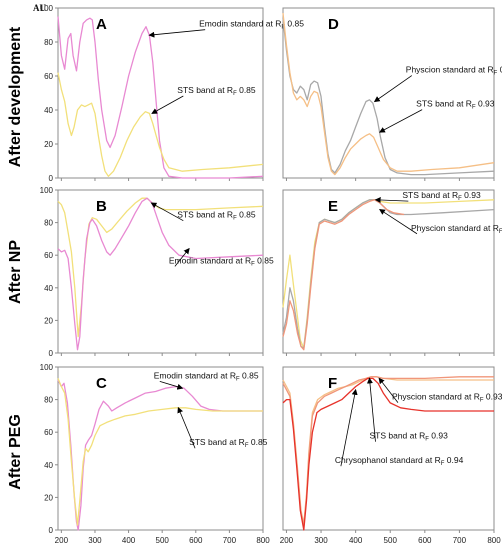 This screenshot has width=502, height=550. I want to click on panel-a-series-1-line, so click(160, 97).